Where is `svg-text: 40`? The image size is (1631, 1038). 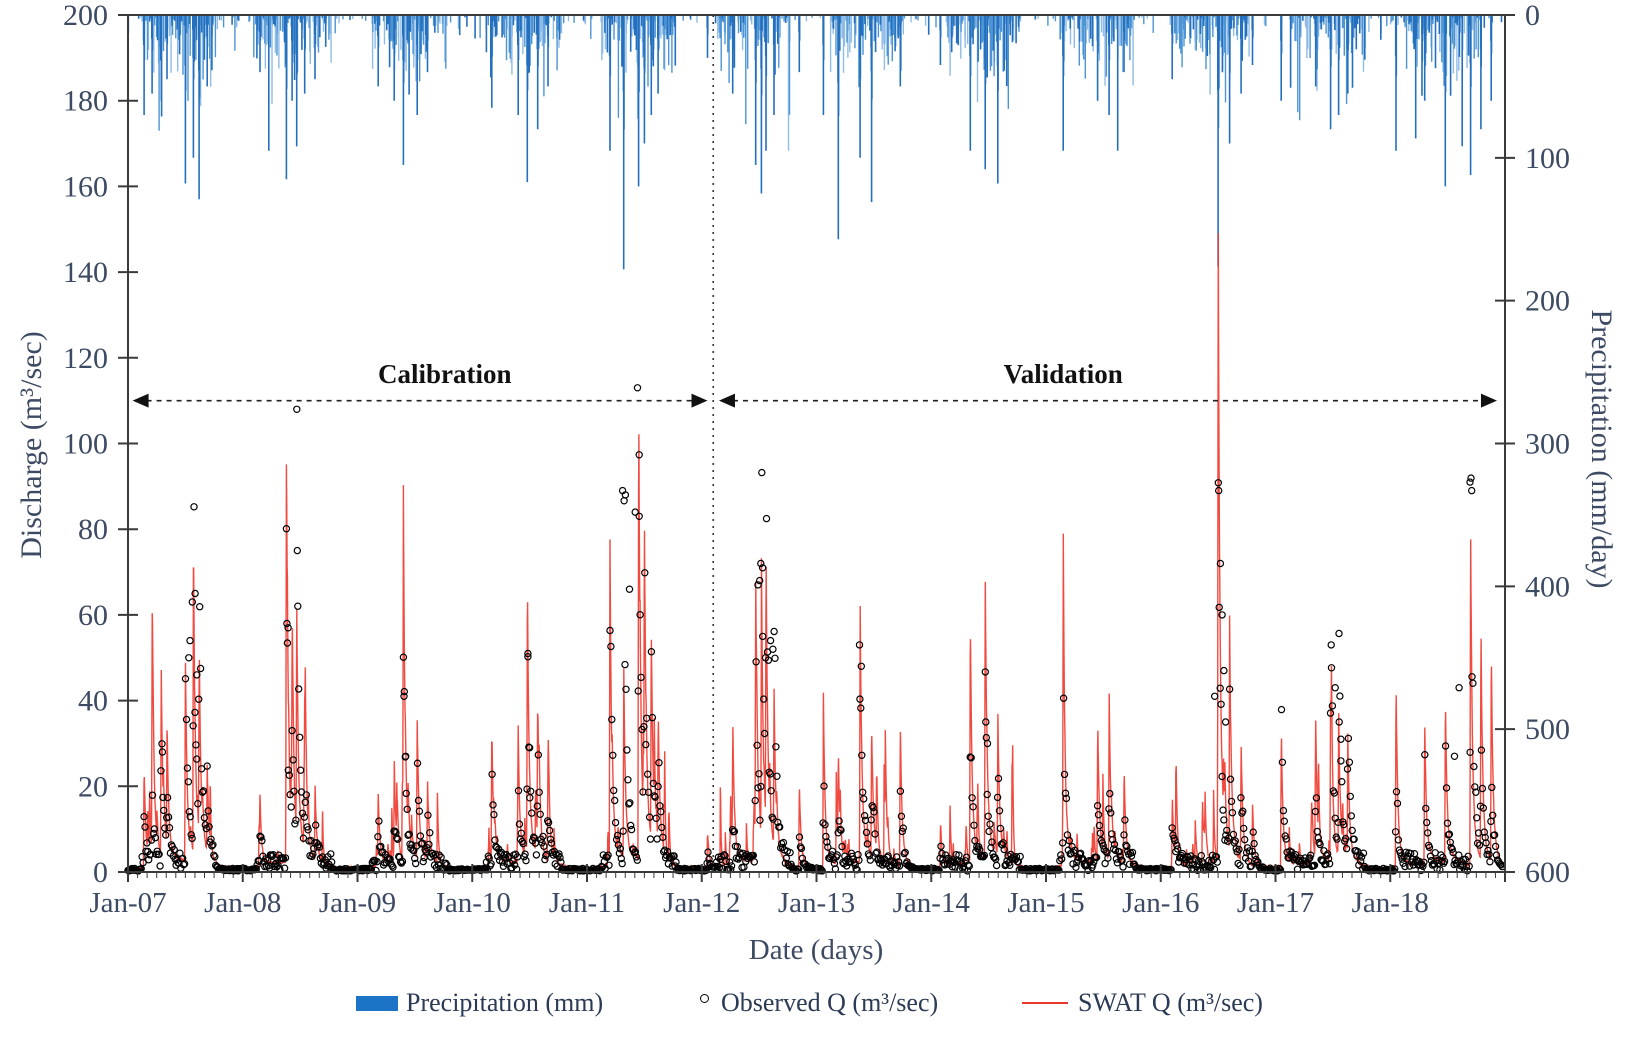 svg-text: 40 is located at coordinates (93, 701).